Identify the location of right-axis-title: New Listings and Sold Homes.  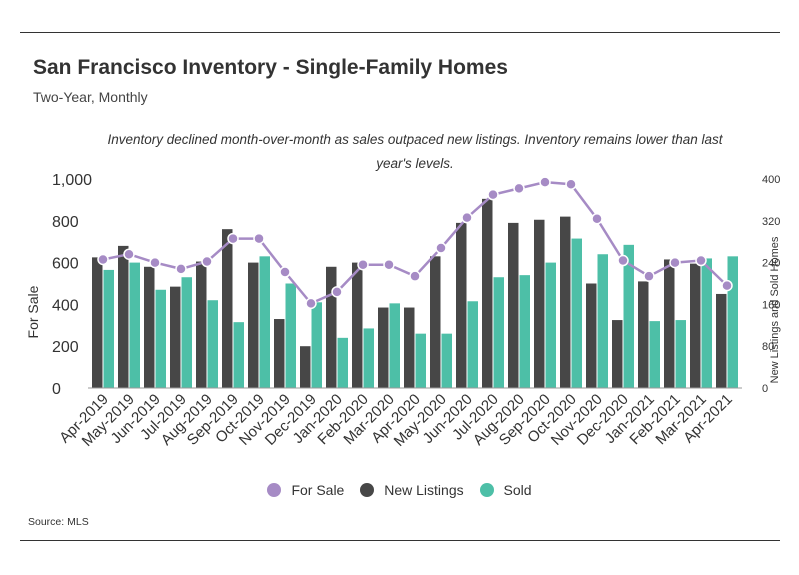
(775, 309).